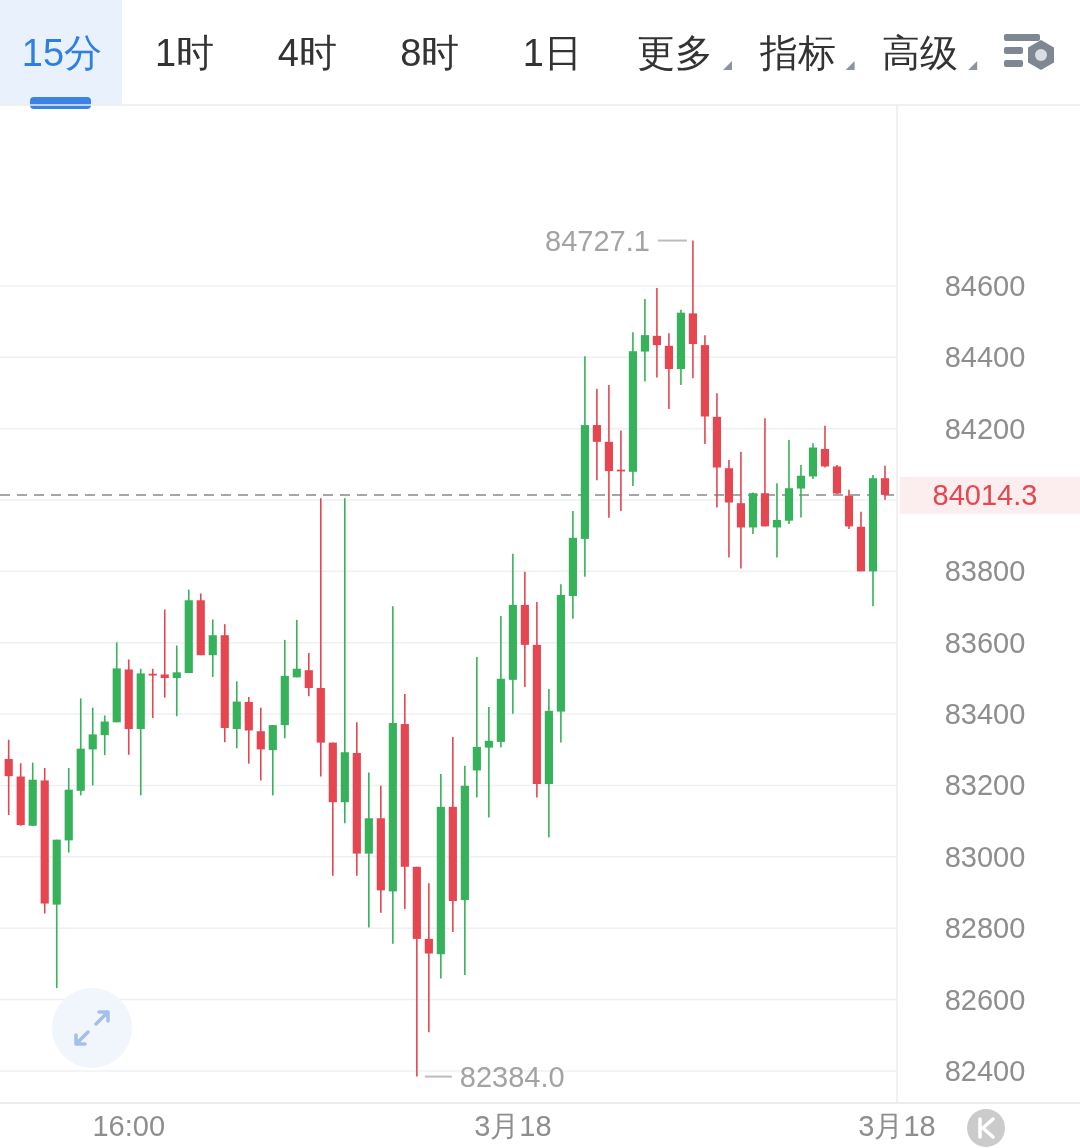 This screenshot has width=1080, height=1148. I want to click on y-tick-label: 84600, so click(985, 285).